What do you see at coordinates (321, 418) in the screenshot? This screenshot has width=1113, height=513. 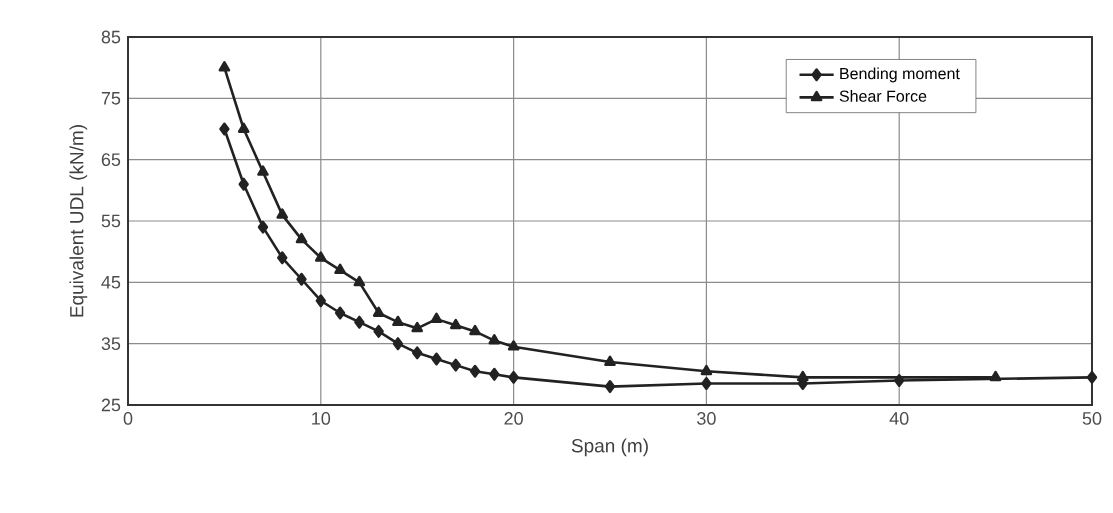 I see `x-tick-label: 10` at bounding box center [321, 418].